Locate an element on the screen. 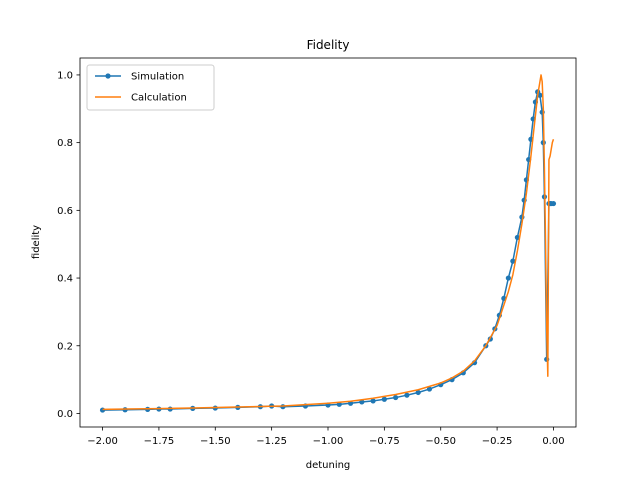 This screenshot has width=640, height=480. x-axis-label: detuning is located at coordinates (328, 465).